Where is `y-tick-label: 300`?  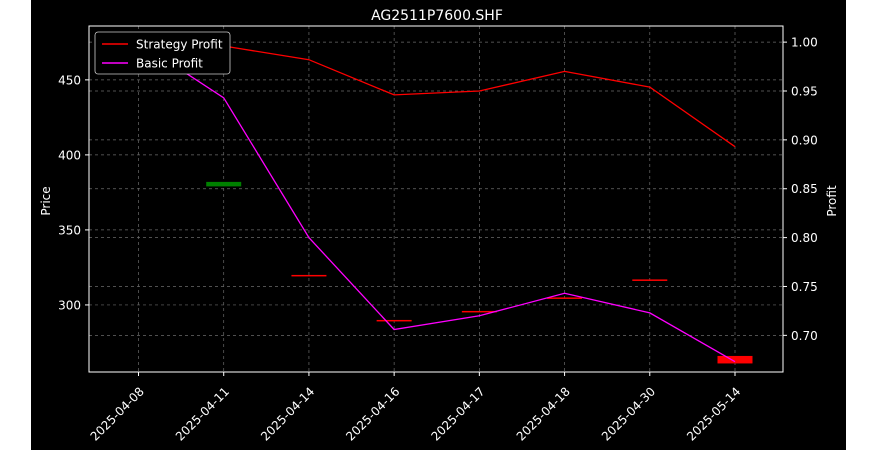
y-tick-label: 300 is located at coordinates (69, 305).